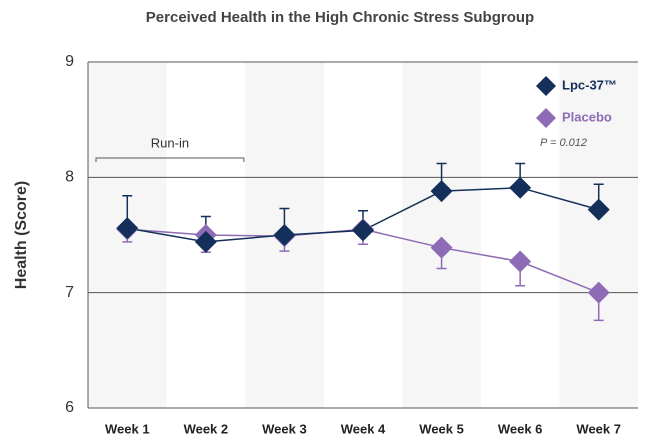 The height and width of the screenshot is (443, 648). What do you see at coordinates (127, 428) in the screenshot?
I see `x-tick-label: Week 1` at bounding box center [127, 428].